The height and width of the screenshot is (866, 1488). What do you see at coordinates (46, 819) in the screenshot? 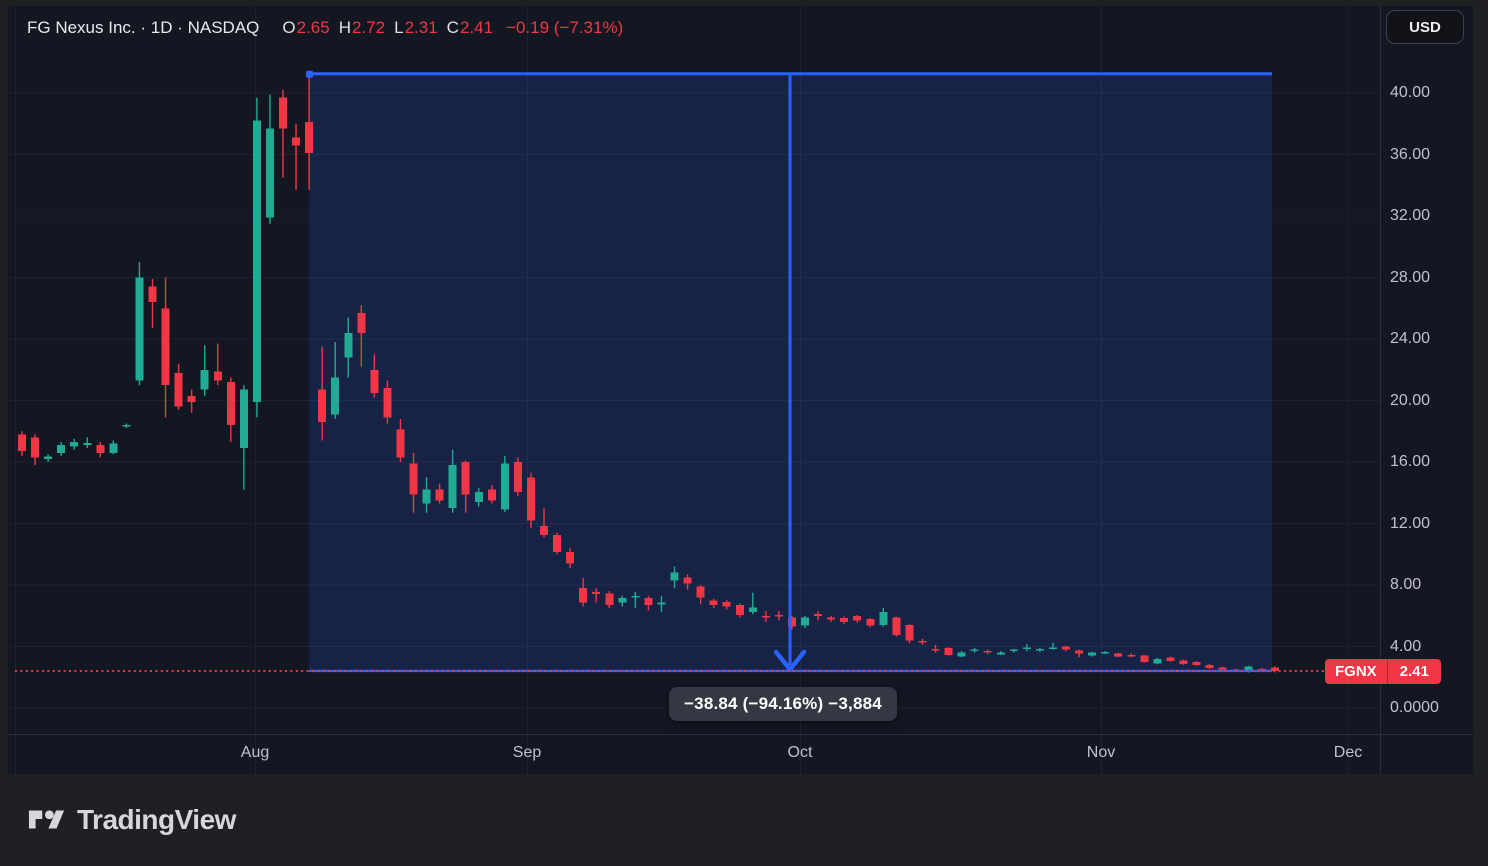
I see `tradingview-logo-icon` at bounding box center [46, 819].